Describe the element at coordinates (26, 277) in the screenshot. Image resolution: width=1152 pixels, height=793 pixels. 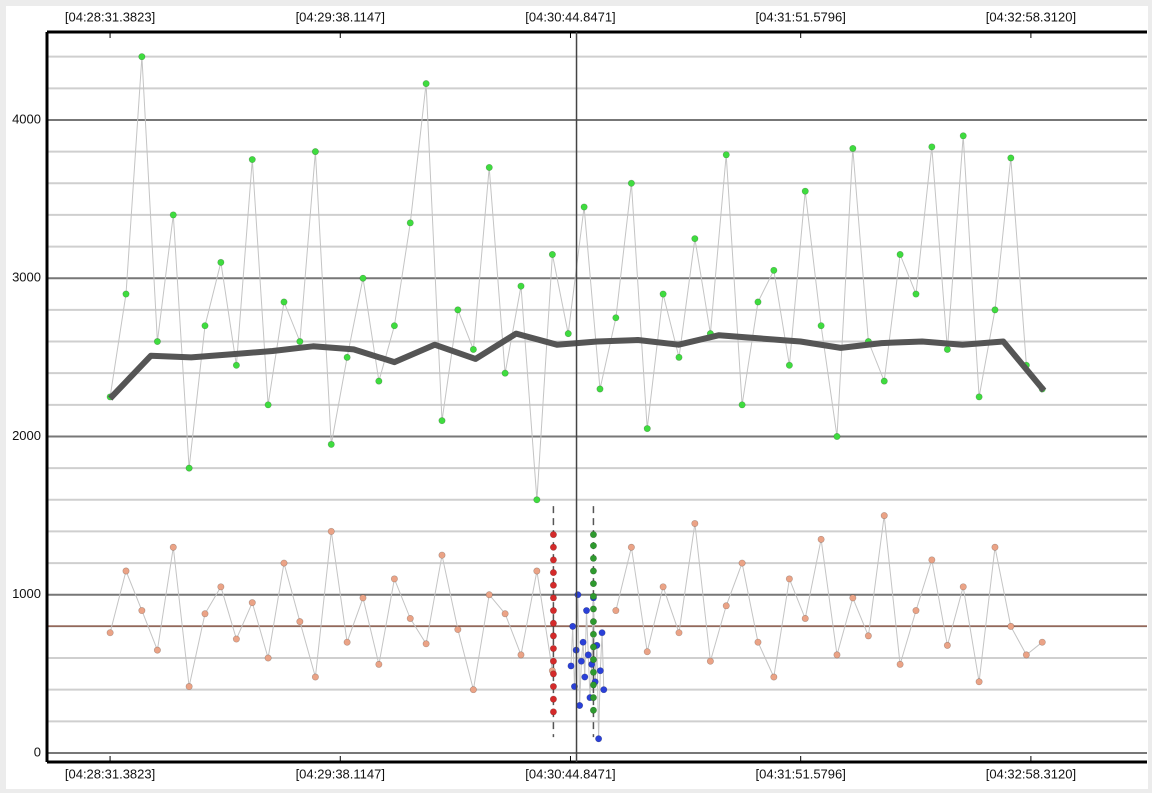
I see `y-tick-label: 3000` at that location.